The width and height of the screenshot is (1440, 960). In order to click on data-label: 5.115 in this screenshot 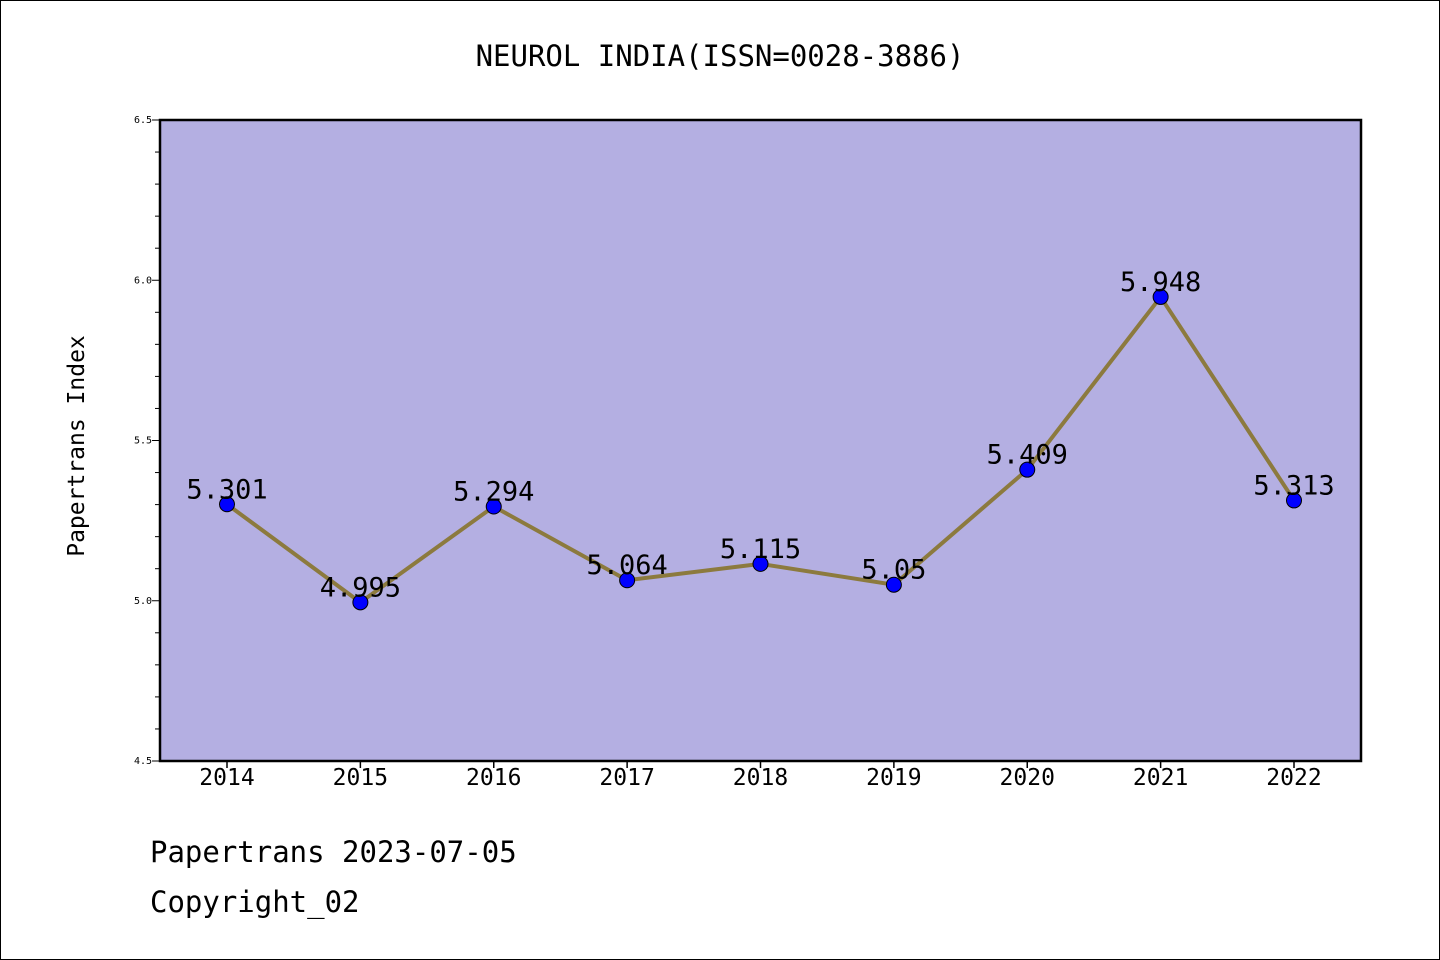, I will do `click(760, 549)`.